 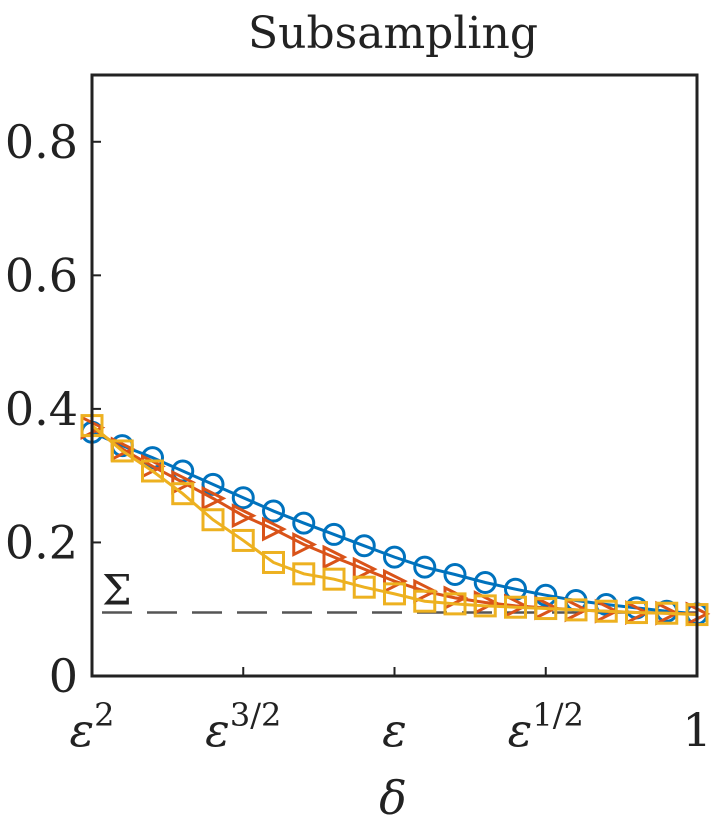 What do you see at coordinates (393, 33) in the screenshot?
I see `chart-title: Subsampling` at bounding box center [393, 33].